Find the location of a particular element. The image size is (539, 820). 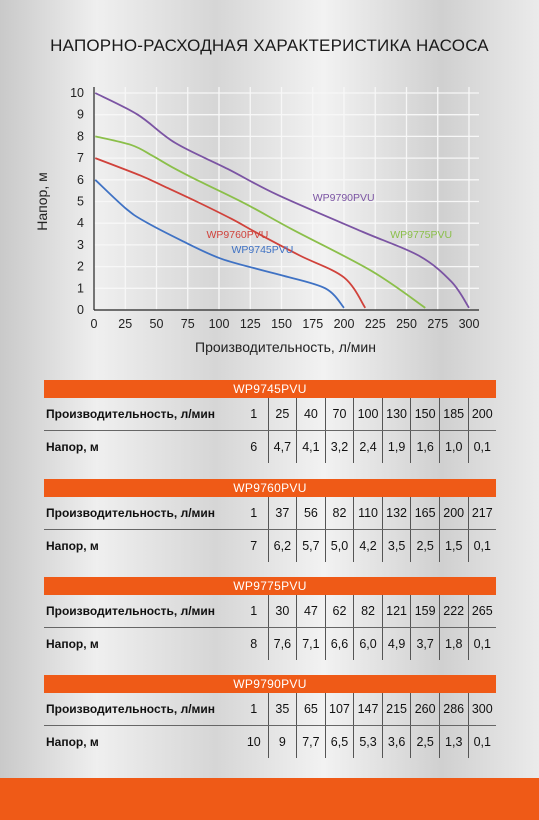

table-cell: 215 is located at coordinates (396, 709).